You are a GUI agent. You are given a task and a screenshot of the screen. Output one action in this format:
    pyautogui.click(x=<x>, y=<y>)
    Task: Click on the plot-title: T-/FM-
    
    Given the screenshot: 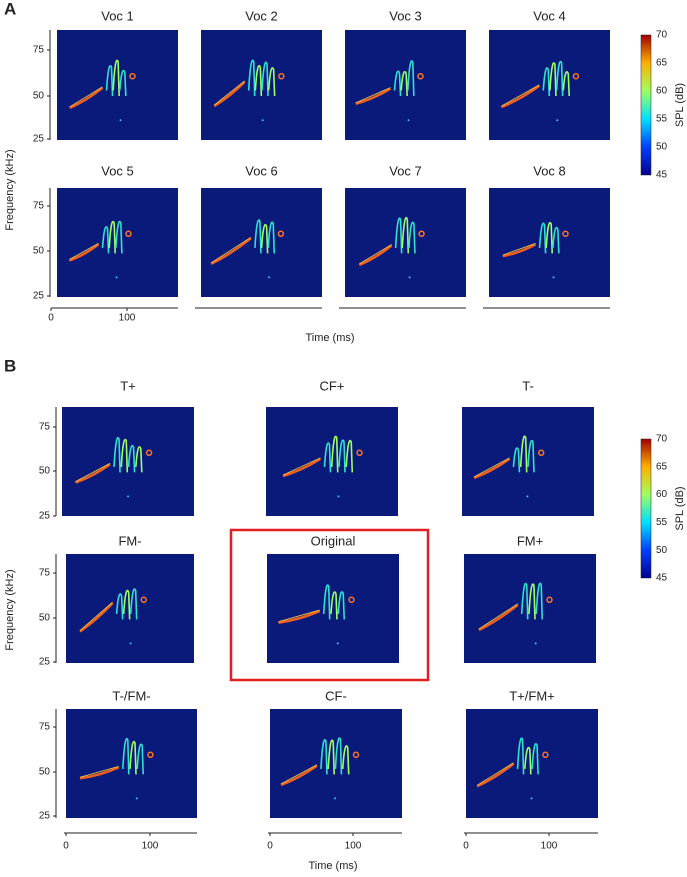 What is the action you would take?
    pyautogui.click(x=131, y=695)
    